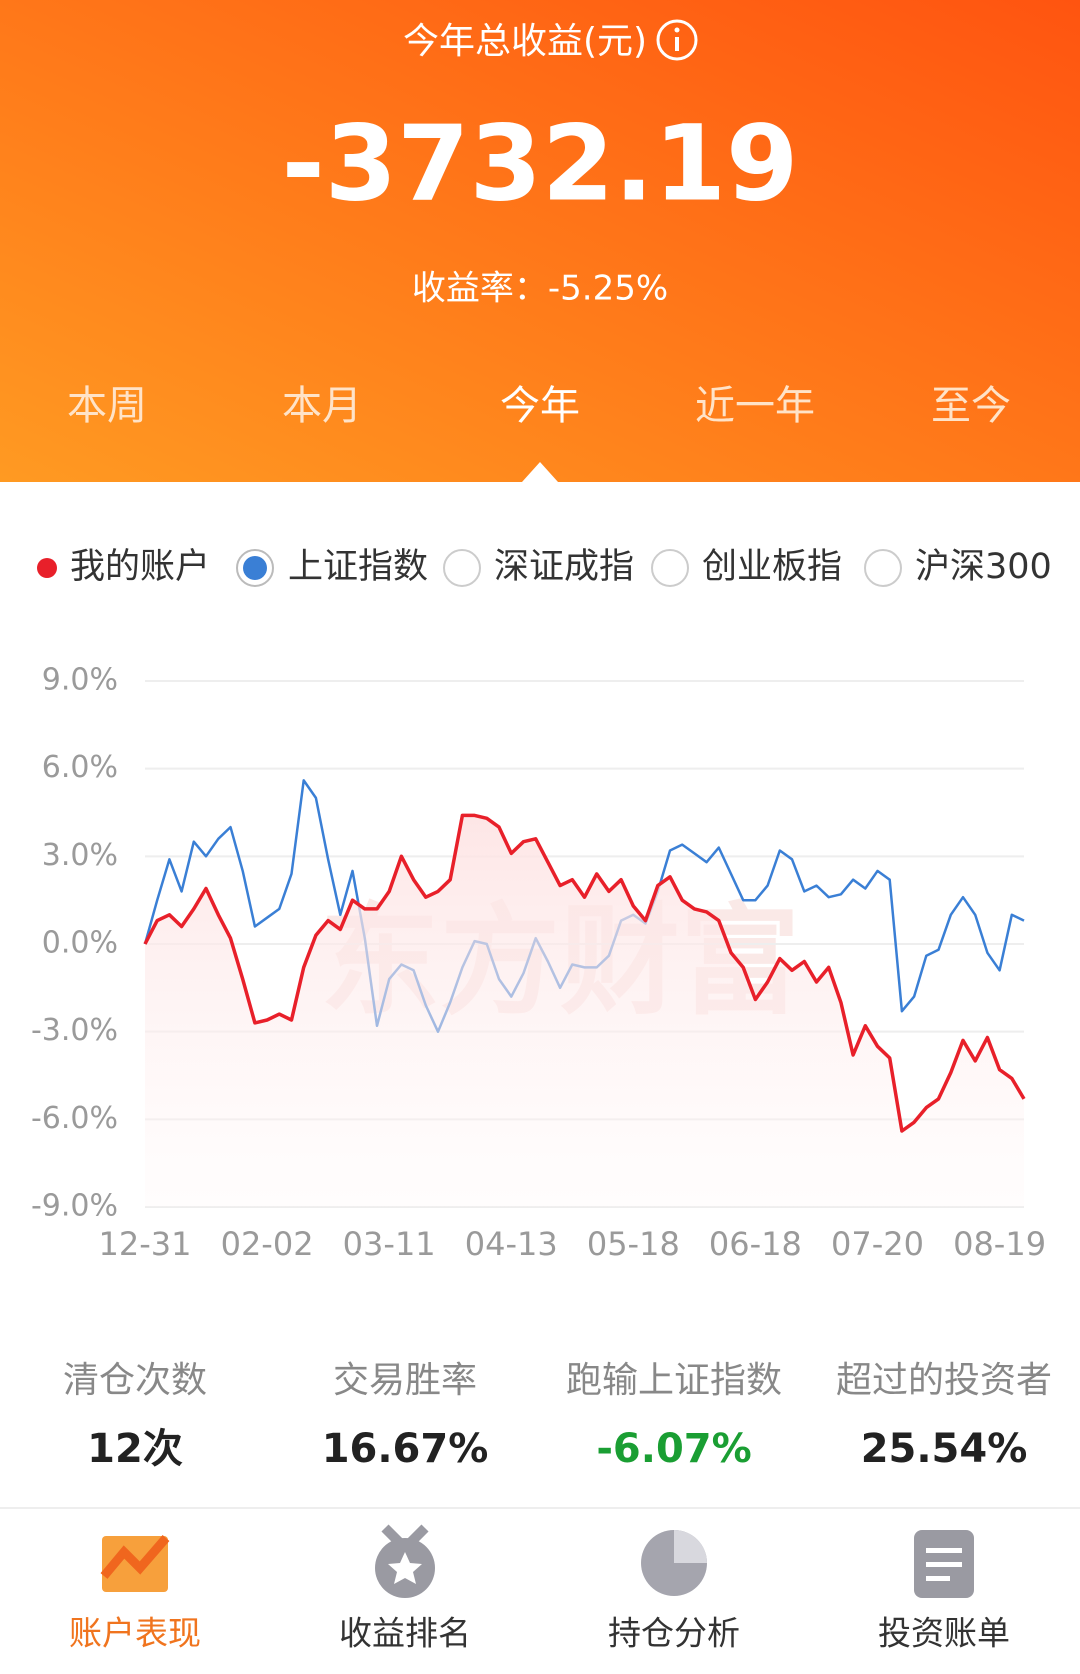 Image resolution: width=1080 pixels, height=1674 pixels. I want to click on radio-dot, so click(255, 568).